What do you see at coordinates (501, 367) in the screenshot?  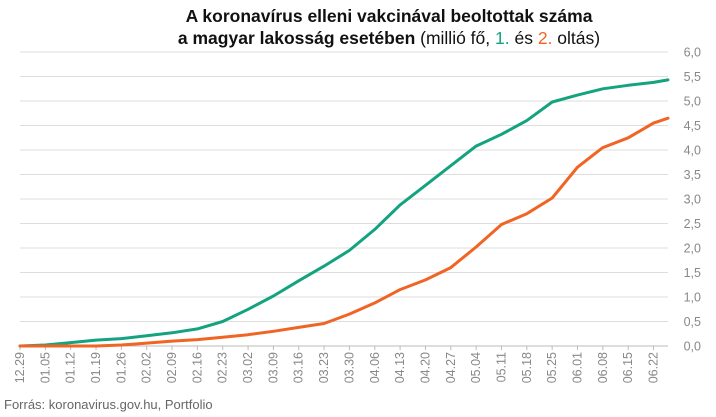 I see `x-tick-label: 05.11` at bounding box center [501, 367].